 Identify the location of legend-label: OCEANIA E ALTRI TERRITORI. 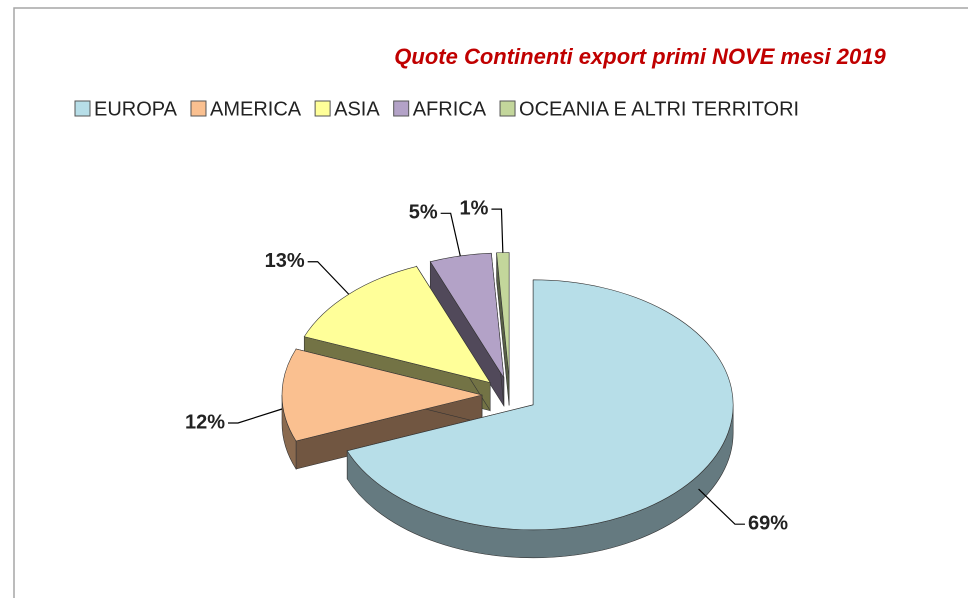
(659, 109).